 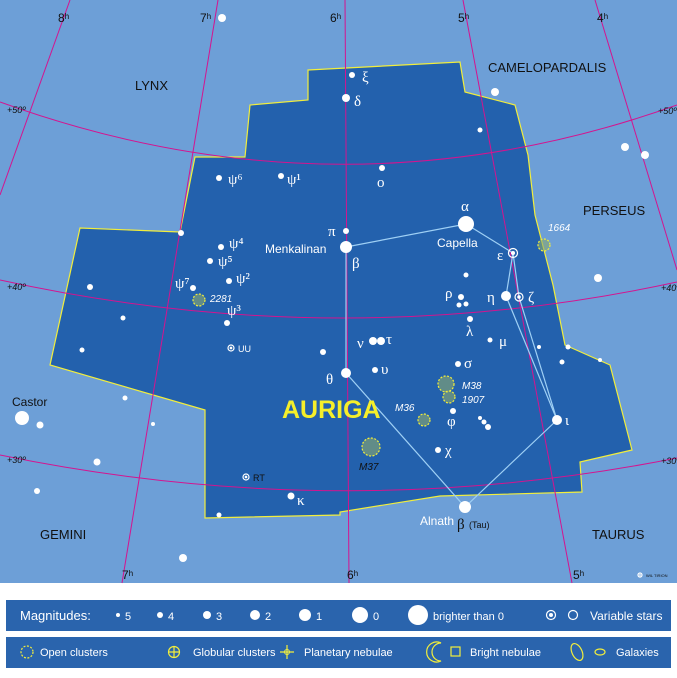 I want to click on dec-label: +50º, so click(x=667, y=111).